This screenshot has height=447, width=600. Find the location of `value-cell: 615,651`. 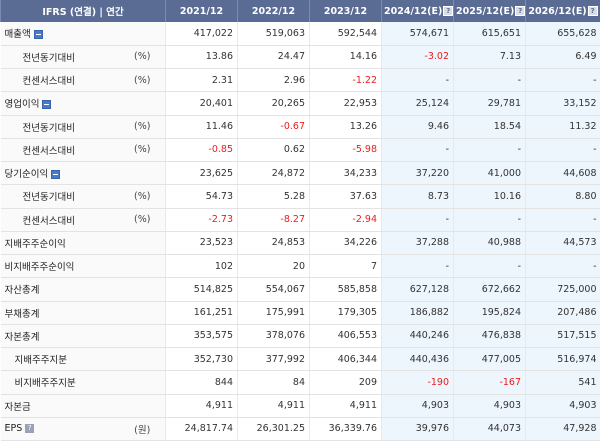

value-cell: 615,651 is located at coordinates (489, 34).